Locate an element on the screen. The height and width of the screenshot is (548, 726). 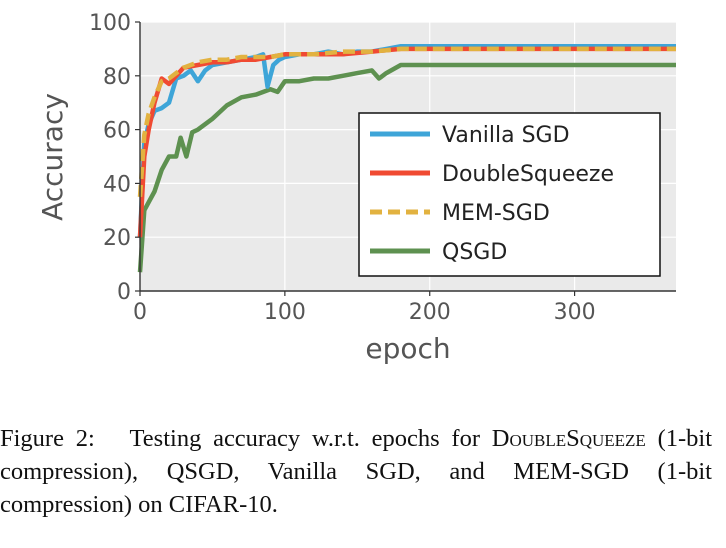
y-tick-label: 20 is located at coordinates (117, 238).